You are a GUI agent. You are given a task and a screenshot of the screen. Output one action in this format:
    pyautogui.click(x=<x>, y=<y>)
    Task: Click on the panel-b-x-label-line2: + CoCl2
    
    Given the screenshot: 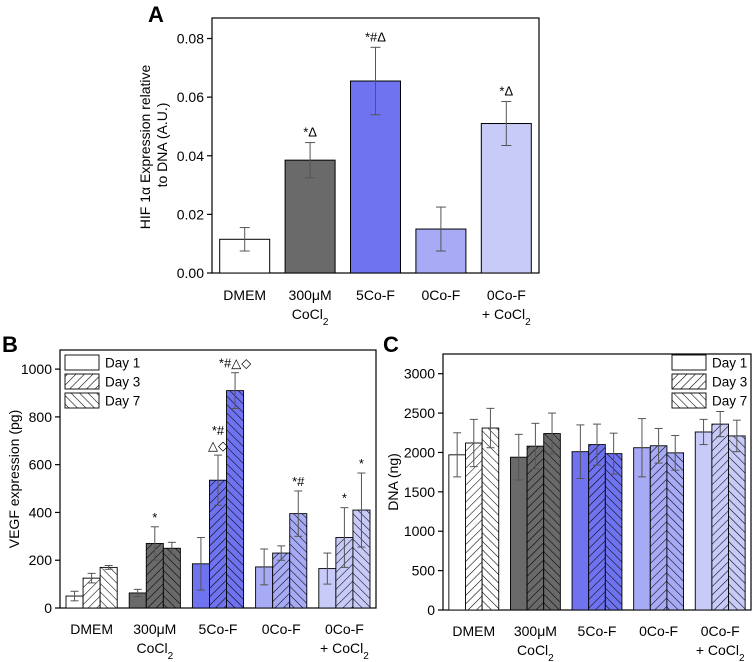 What is the action you would take?
    pyautogui.click(x=344, y=651)
    